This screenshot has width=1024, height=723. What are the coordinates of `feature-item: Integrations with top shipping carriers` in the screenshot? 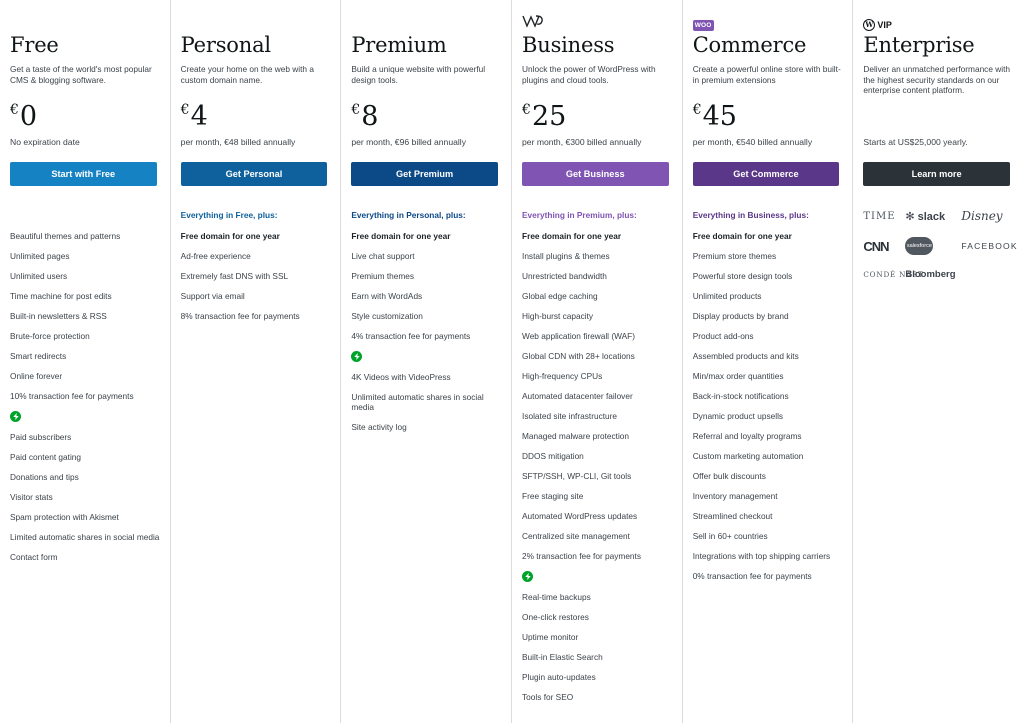 It's located at (761, 556).